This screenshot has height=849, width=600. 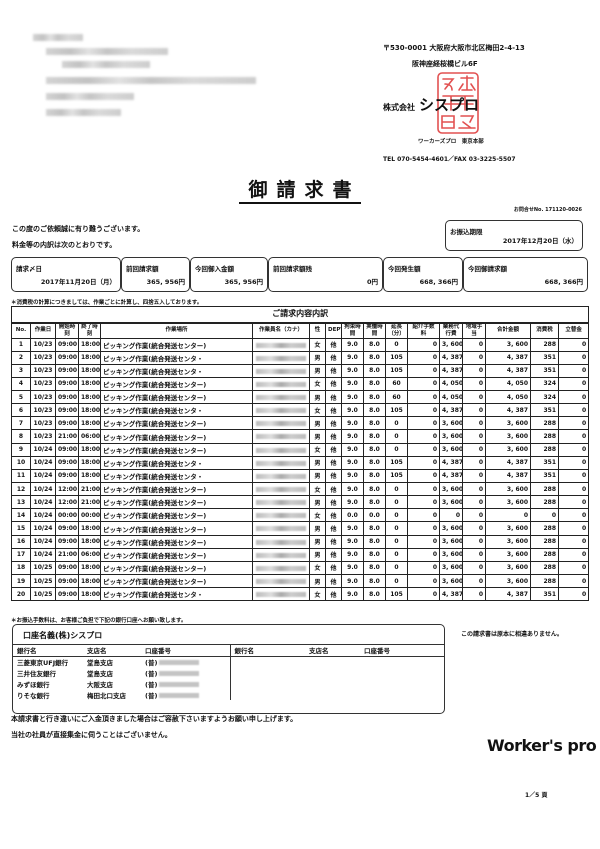 I want to click on cell-service-fee: 3, 600, so click(x=451, y=423).